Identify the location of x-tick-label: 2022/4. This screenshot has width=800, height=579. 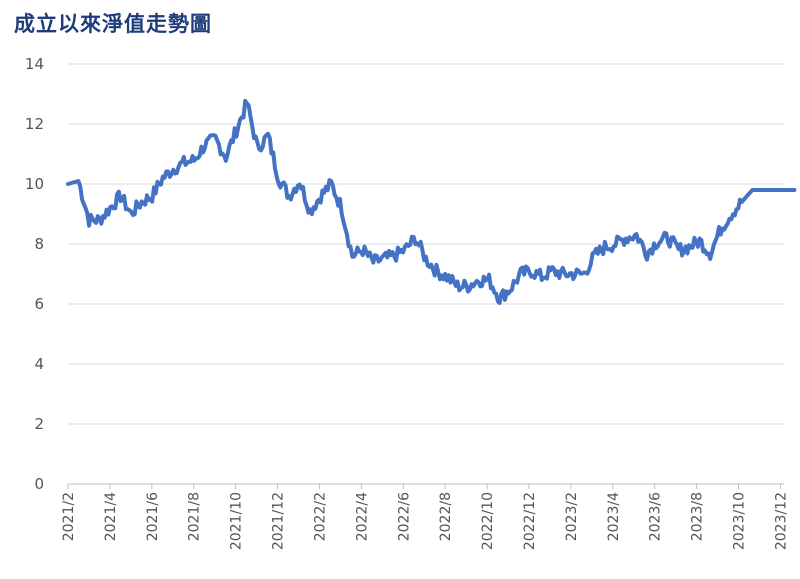
(362, 516).